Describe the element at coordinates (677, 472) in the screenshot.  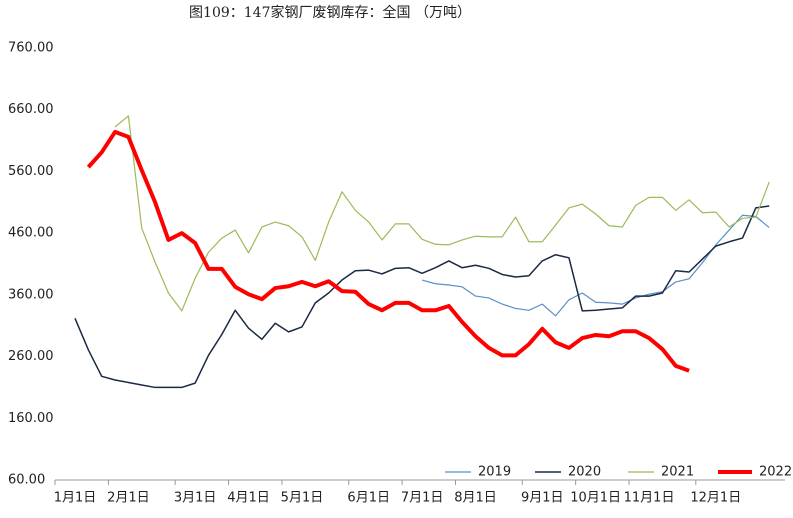
I see `legend-label: 2021` at that location.